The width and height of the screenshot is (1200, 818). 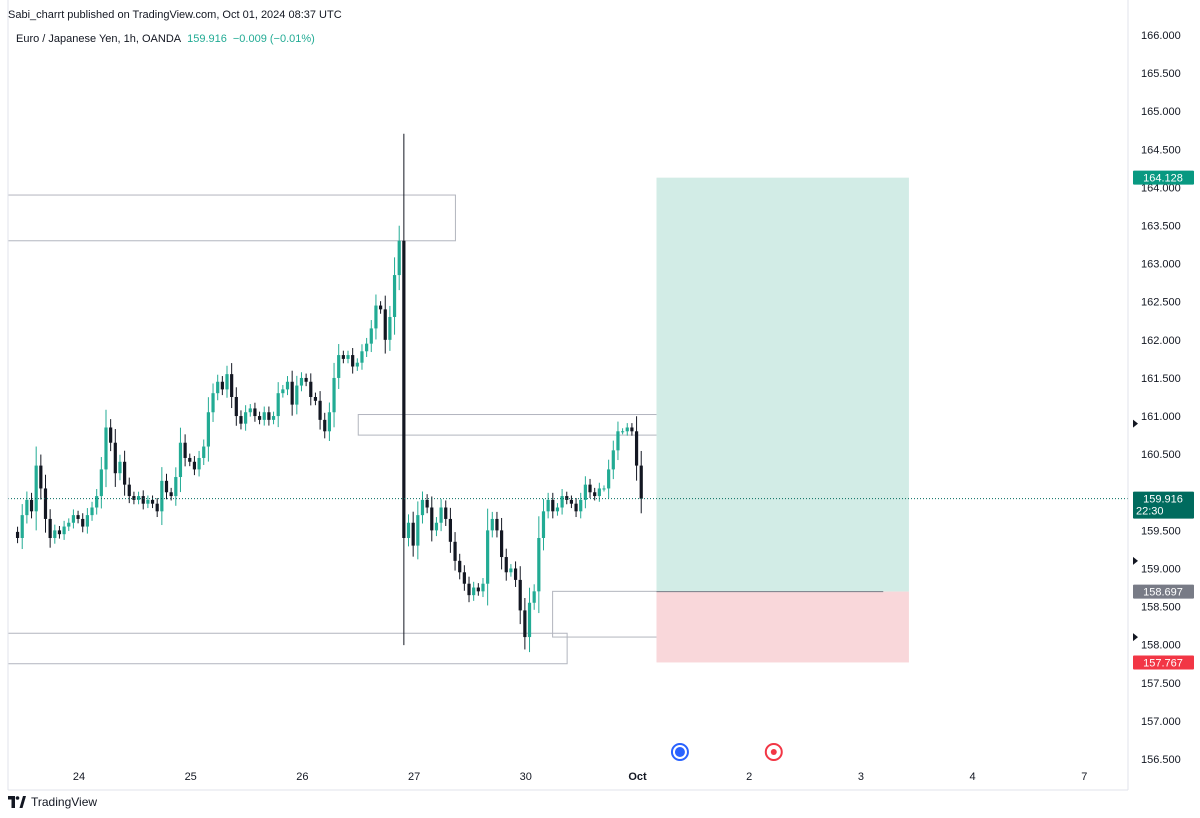 I want to click on x-tick-label: 27, so click(x=414, y=777).